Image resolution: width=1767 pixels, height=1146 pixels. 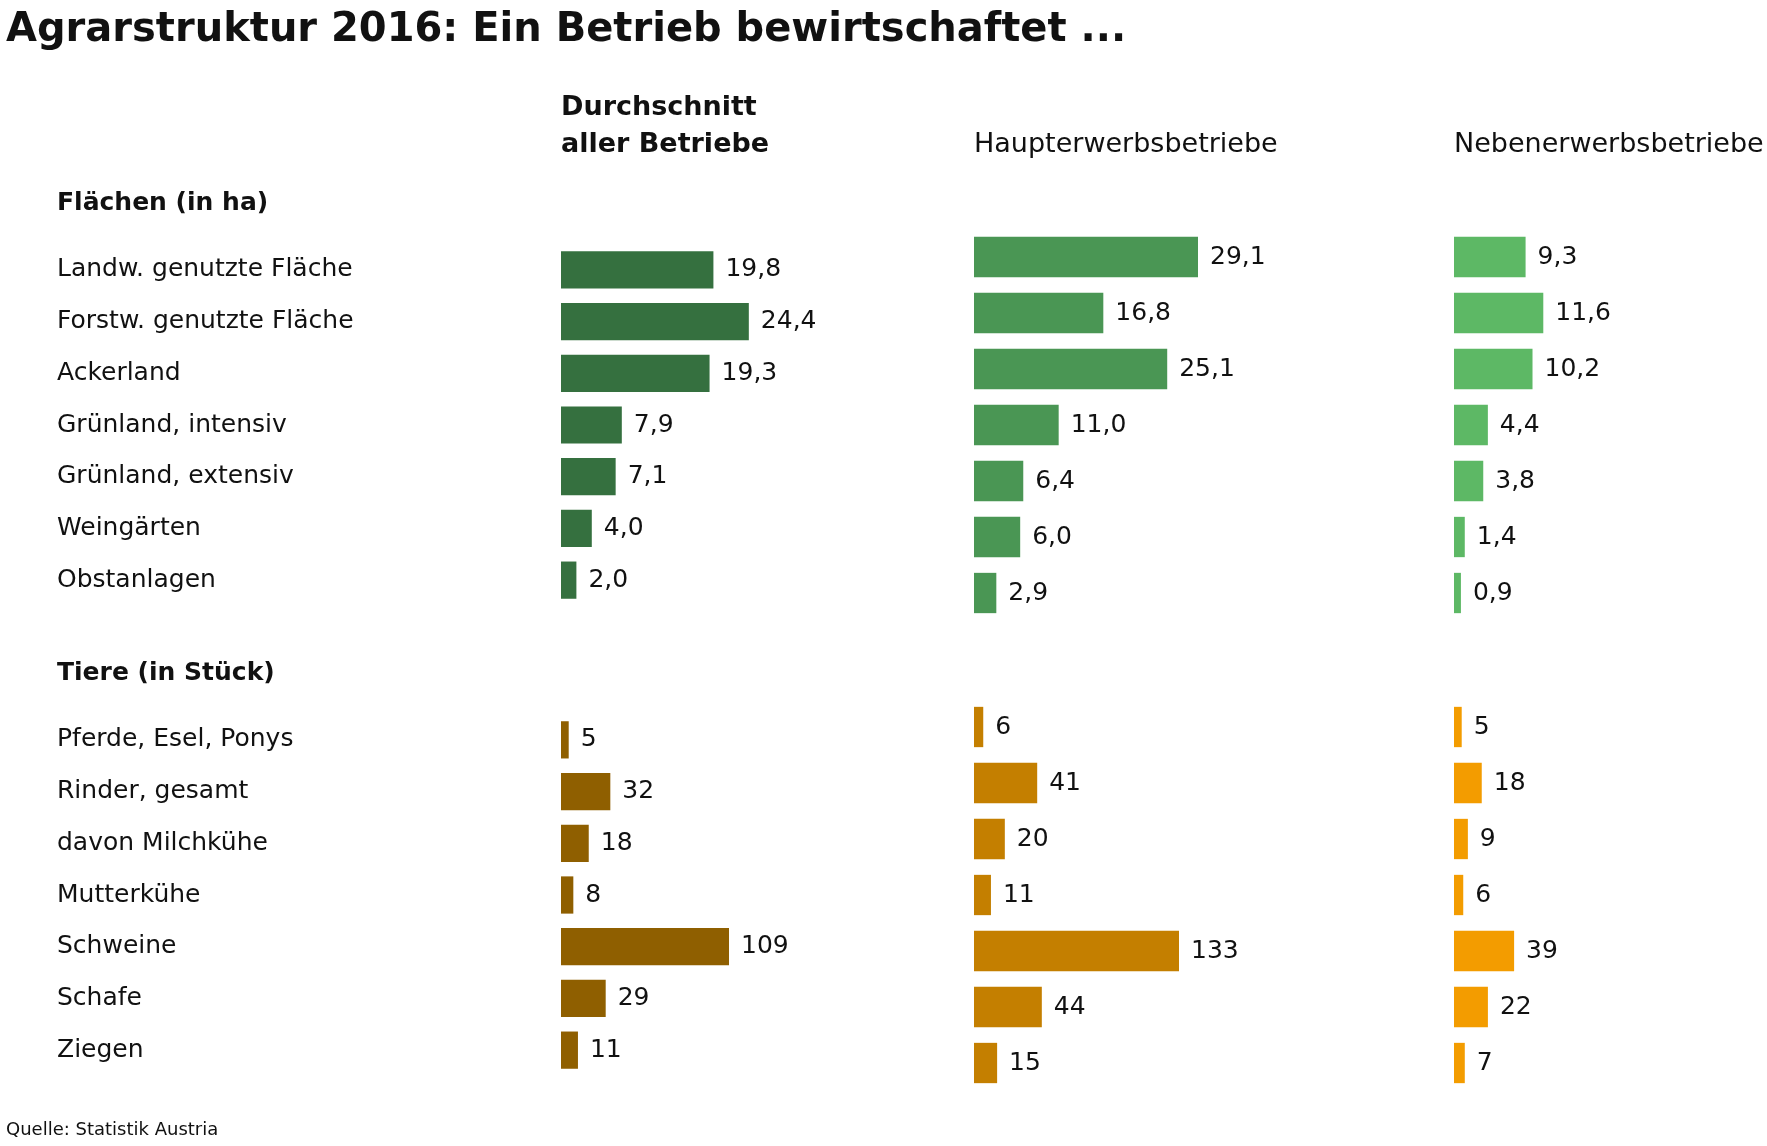 I want to click on y-tick-label: Forstw. genutzte Fläche, so click(x=205, y=320).